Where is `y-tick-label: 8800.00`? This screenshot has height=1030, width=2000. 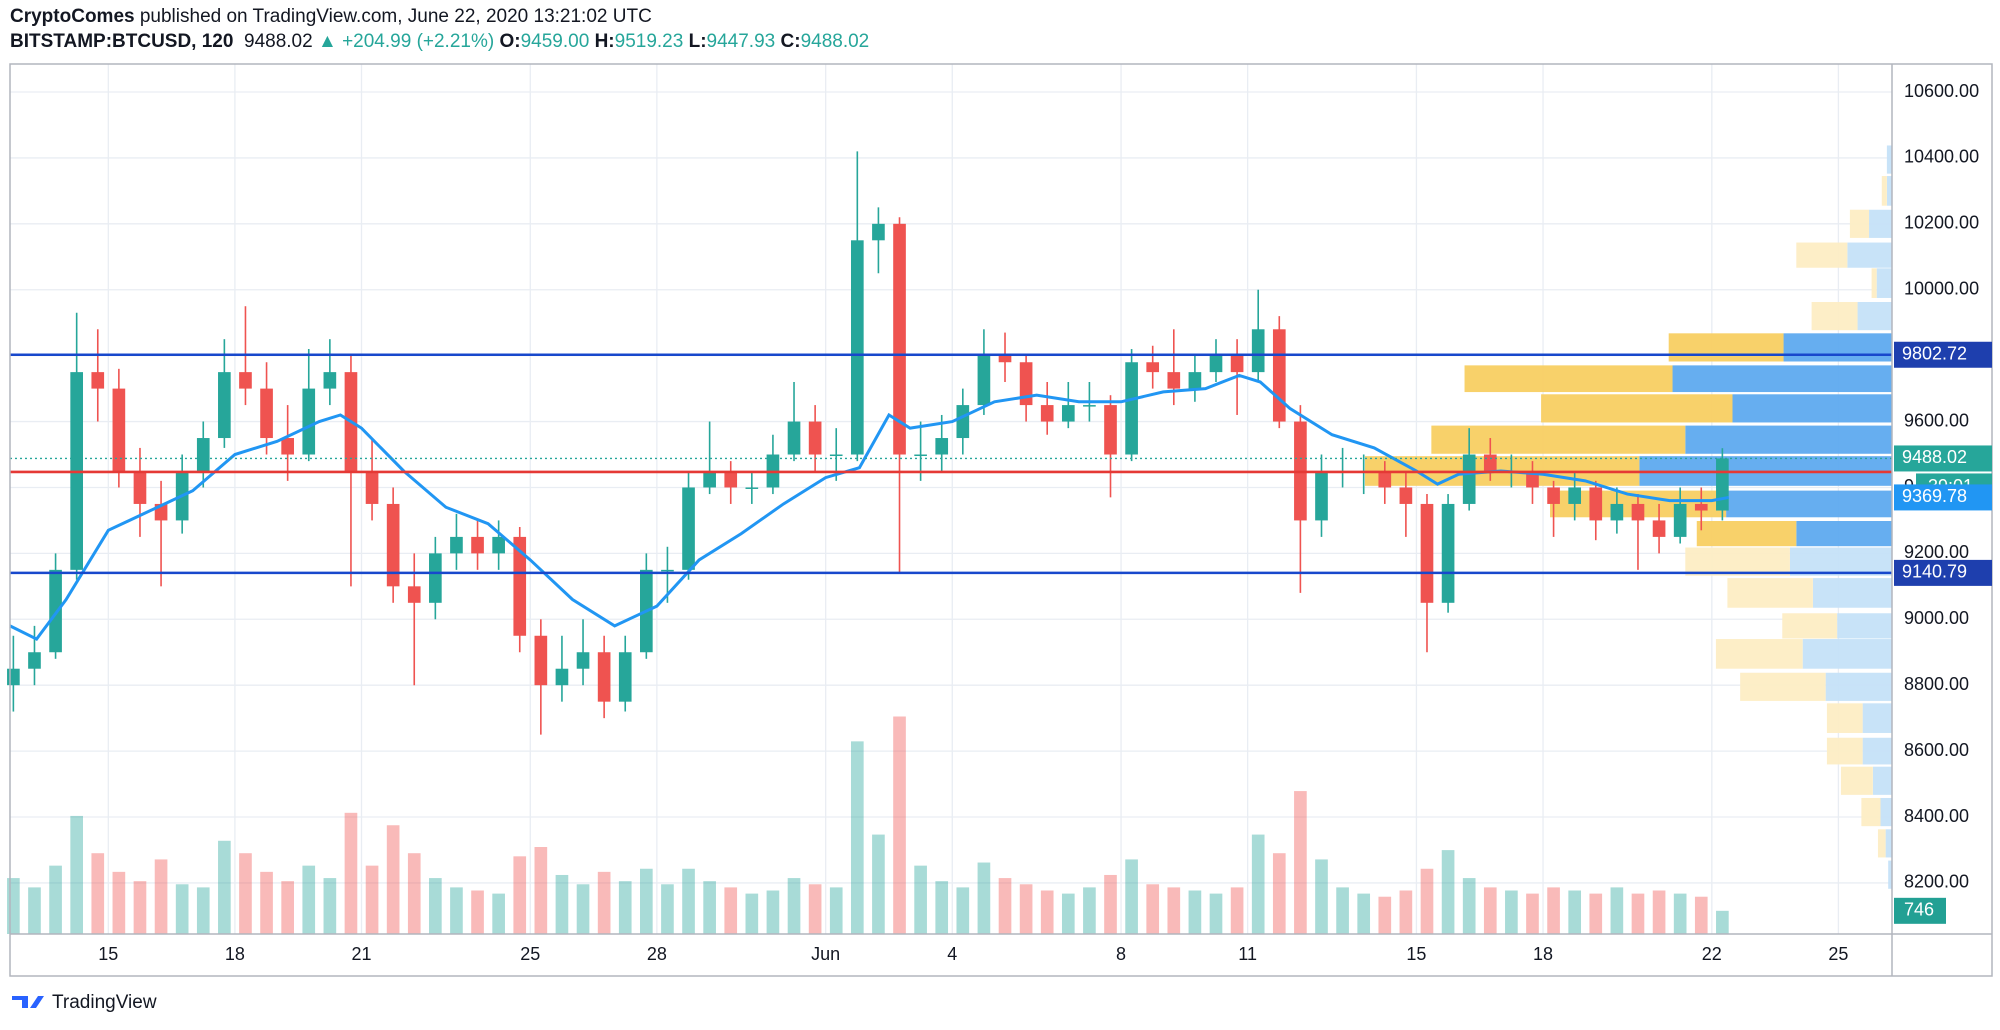
y-tick-label: 8800.00 is located at coordinates (1936, 684).